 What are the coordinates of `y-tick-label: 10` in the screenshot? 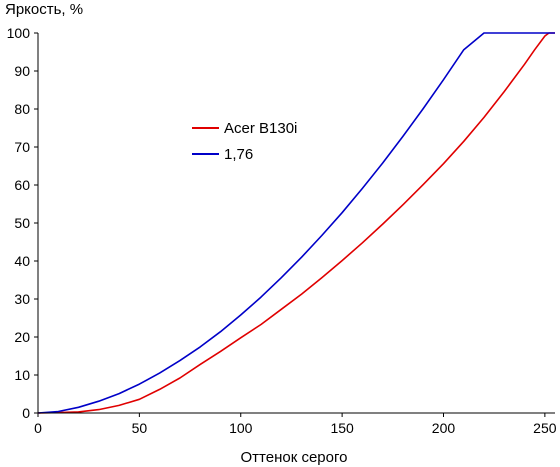 It's located at (22, 375).